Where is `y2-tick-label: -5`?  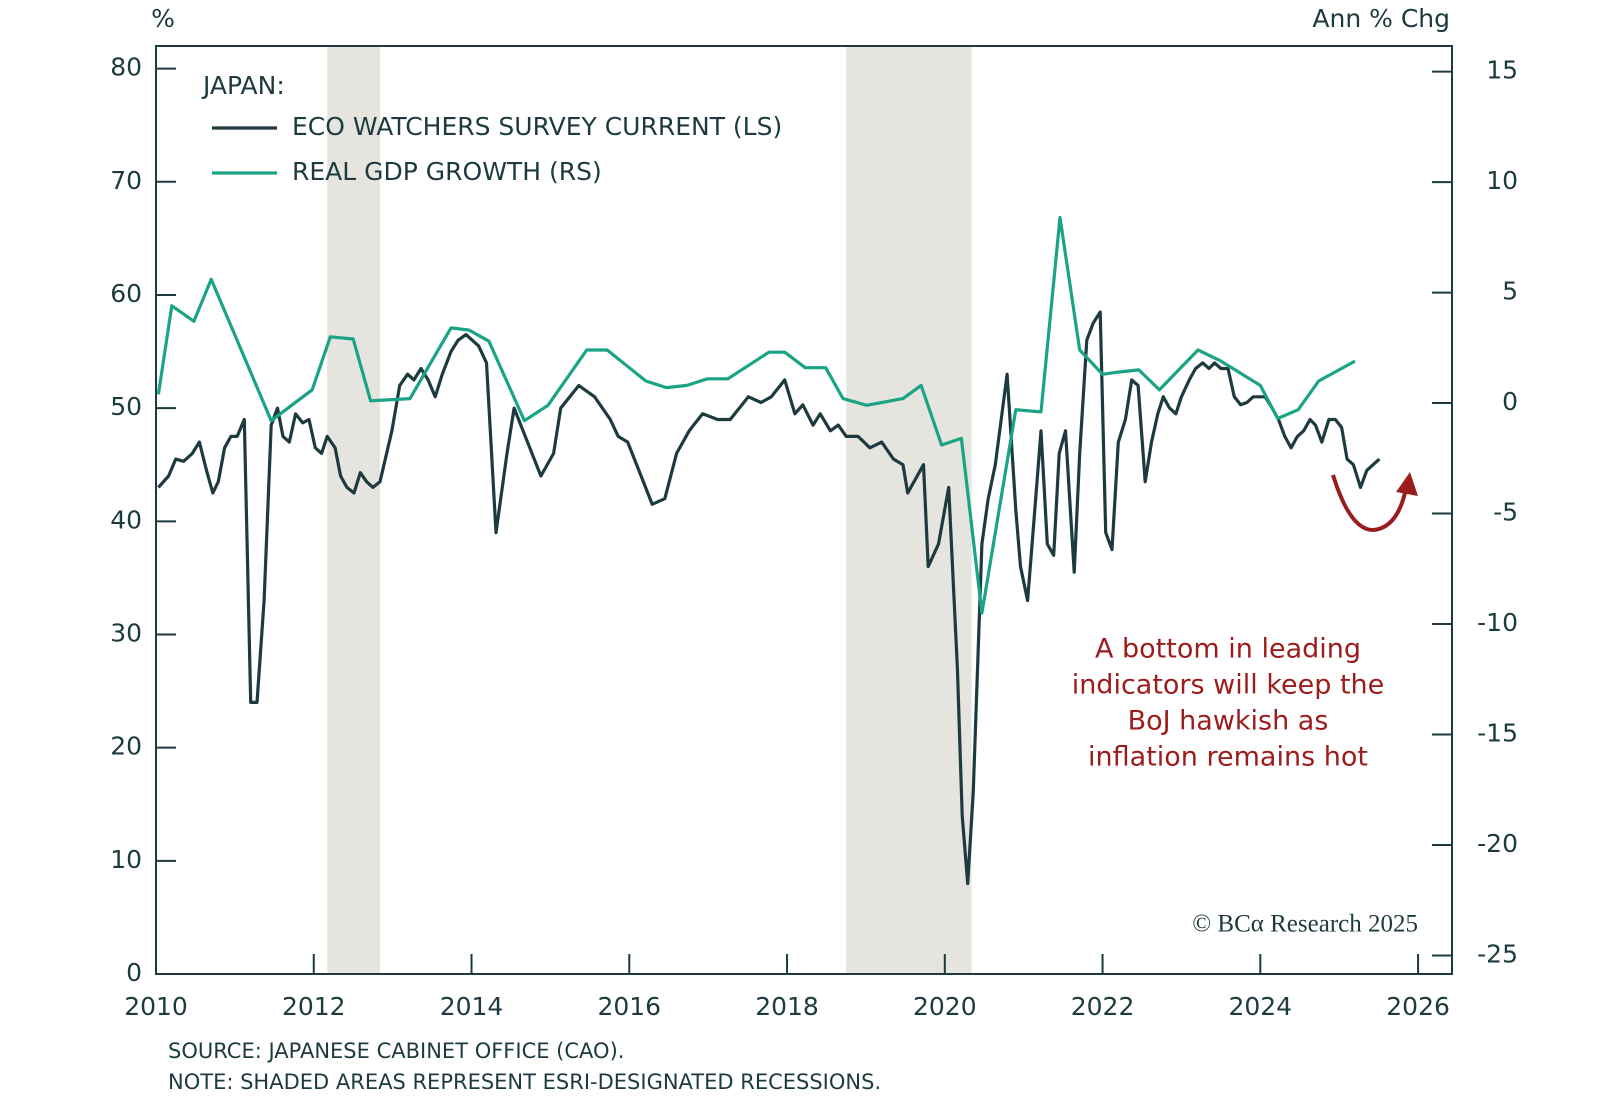
y2-tick-label: -5 is located at coordinates (1505, 512).